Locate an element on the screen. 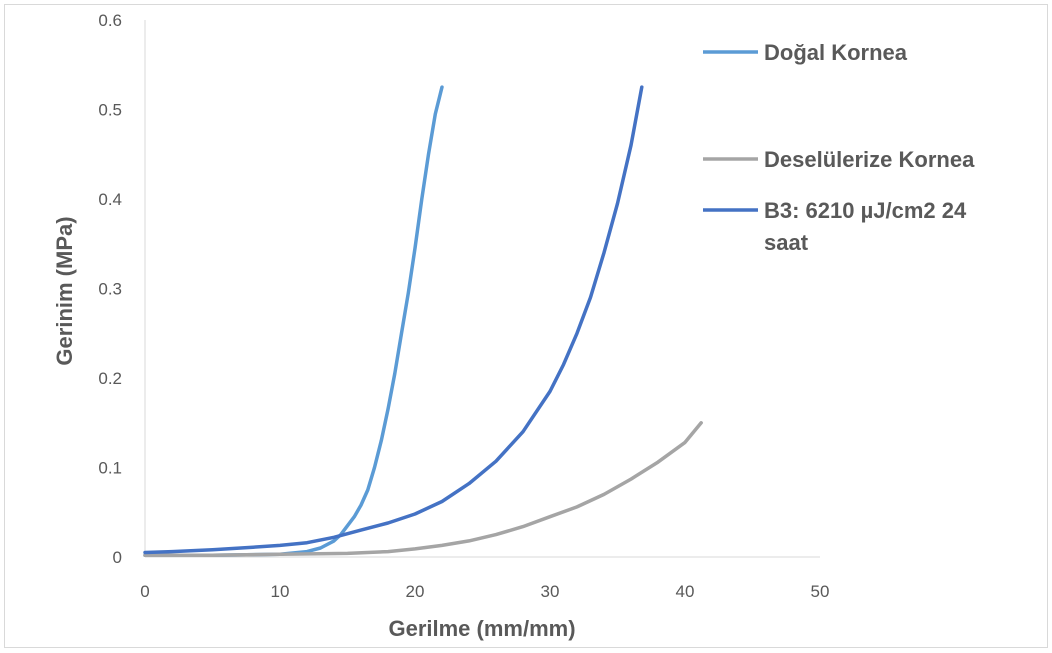  x-tick-label: 40 is located at coordinates (685, 591).